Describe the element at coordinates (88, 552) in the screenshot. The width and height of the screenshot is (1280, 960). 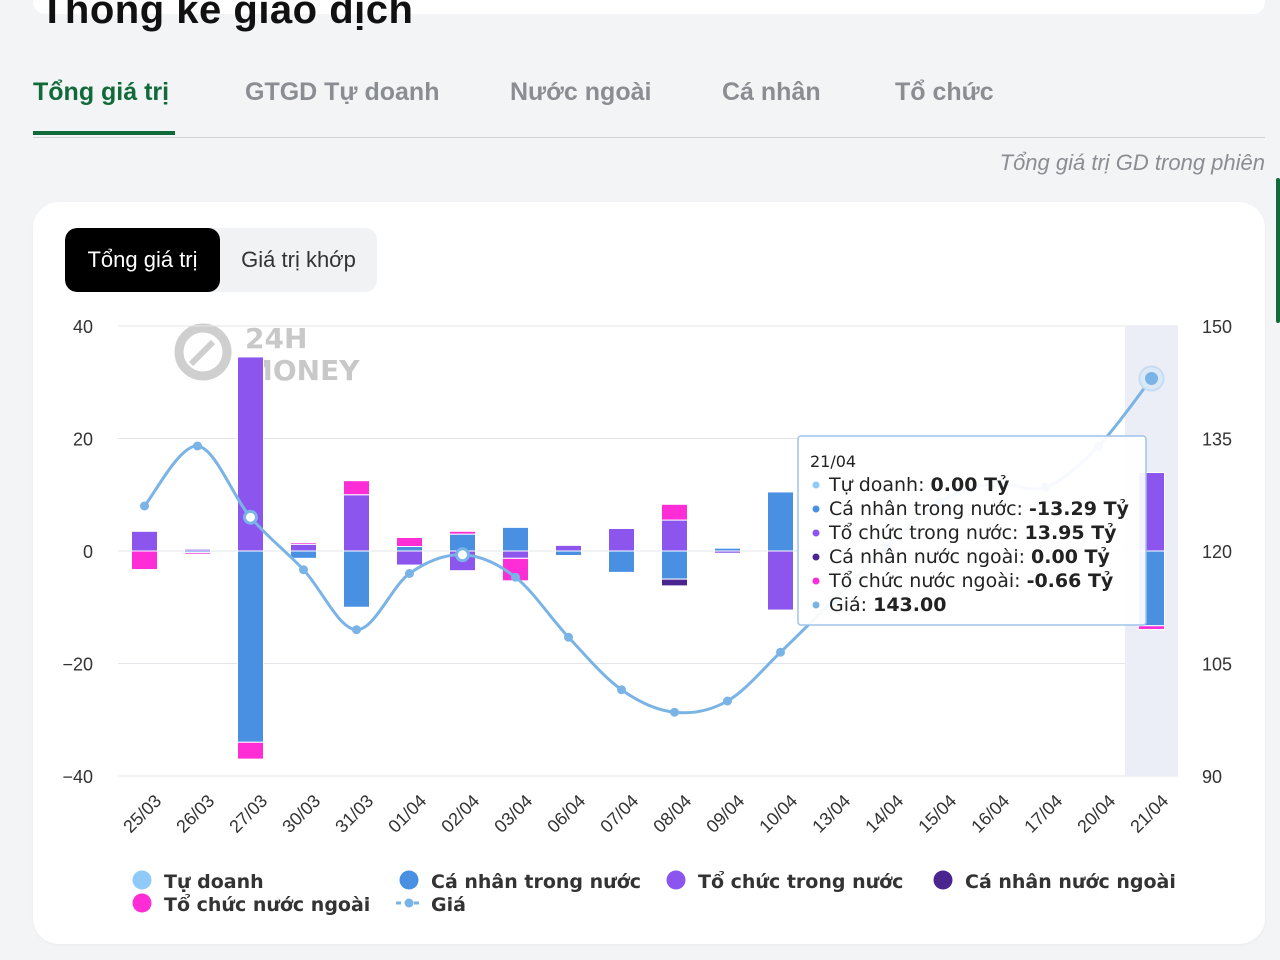
I see `y-left-tick-label: 0` at that location.